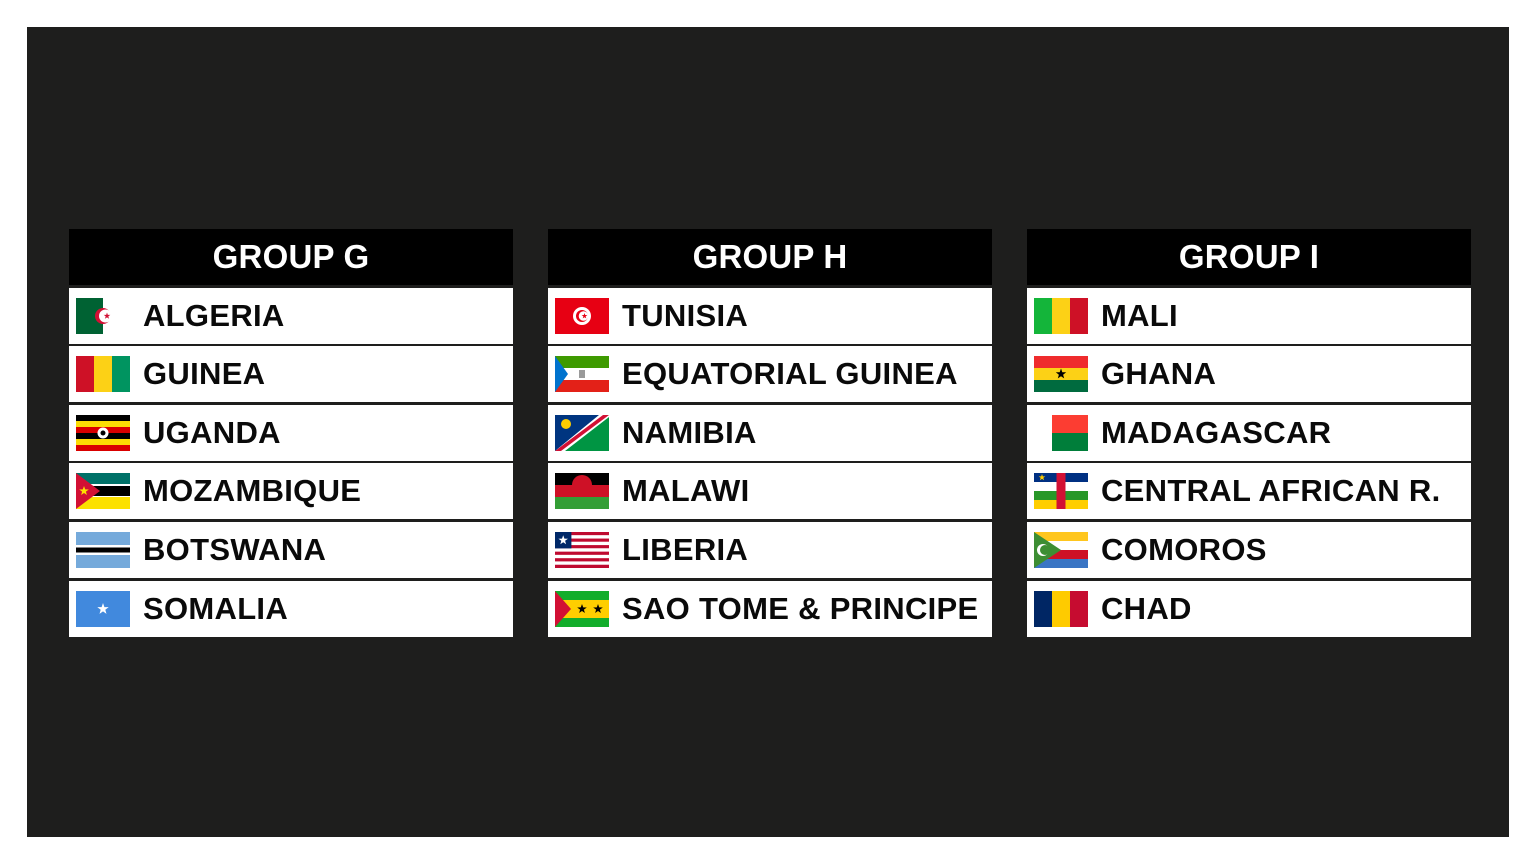  I want to click on team-name: UGANDA, so click(212, 432).